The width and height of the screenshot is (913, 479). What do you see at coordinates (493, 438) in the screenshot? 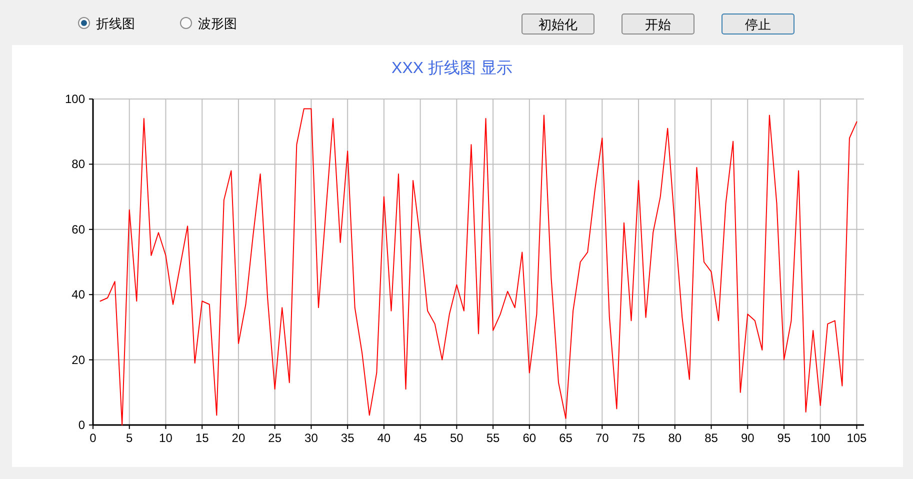
I see `x-tick-label: 55` at bounding box center [493, 438].